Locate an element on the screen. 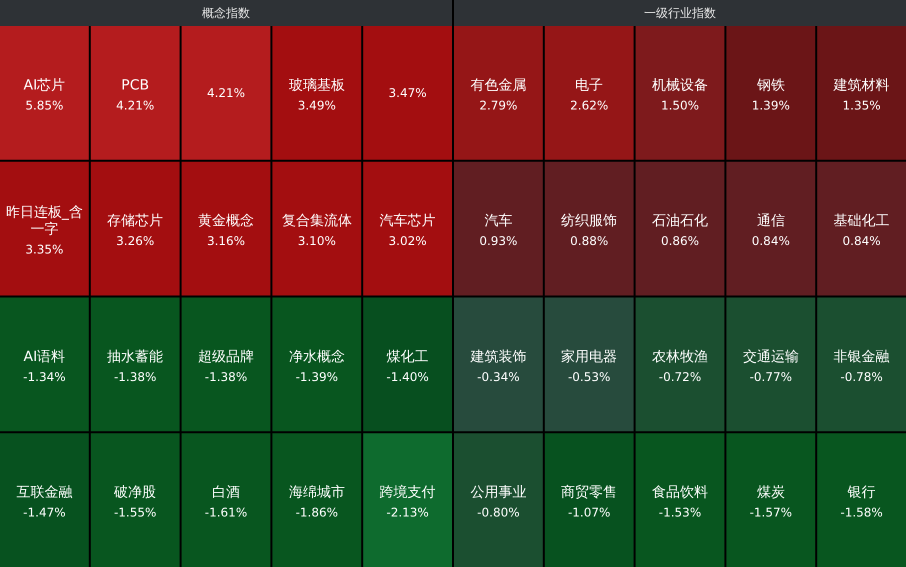 The width and height of the screenshot is (906, 567). category-label: 存储芯片 is located at coordinates (135, 221).